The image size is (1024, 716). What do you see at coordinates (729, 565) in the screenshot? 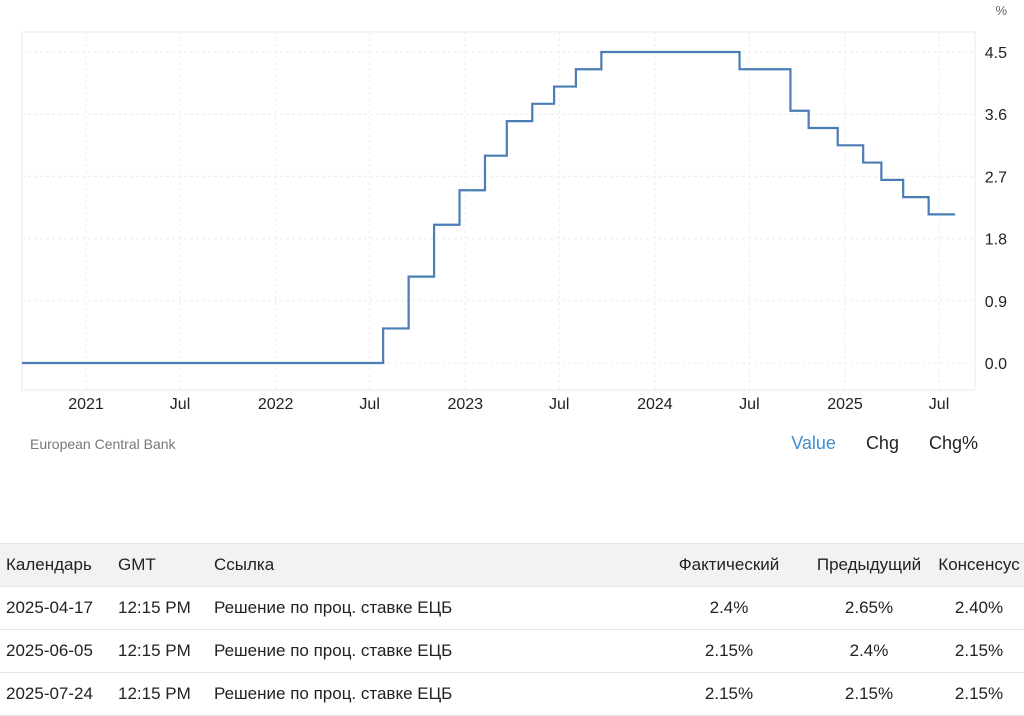
I see `col-actual: Фактический` at bounding box center [729, 565].